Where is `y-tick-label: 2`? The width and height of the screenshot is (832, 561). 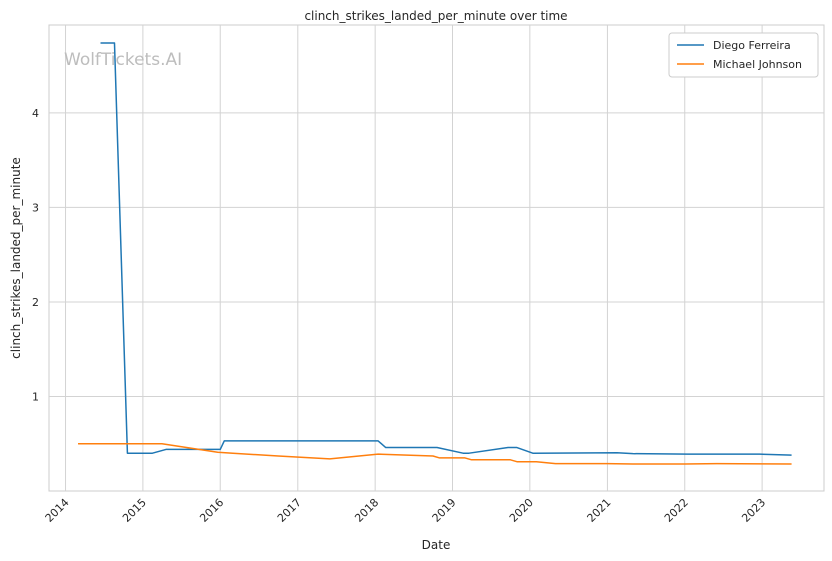
y-tick-label: 2 is located at coordinates (35, 302).